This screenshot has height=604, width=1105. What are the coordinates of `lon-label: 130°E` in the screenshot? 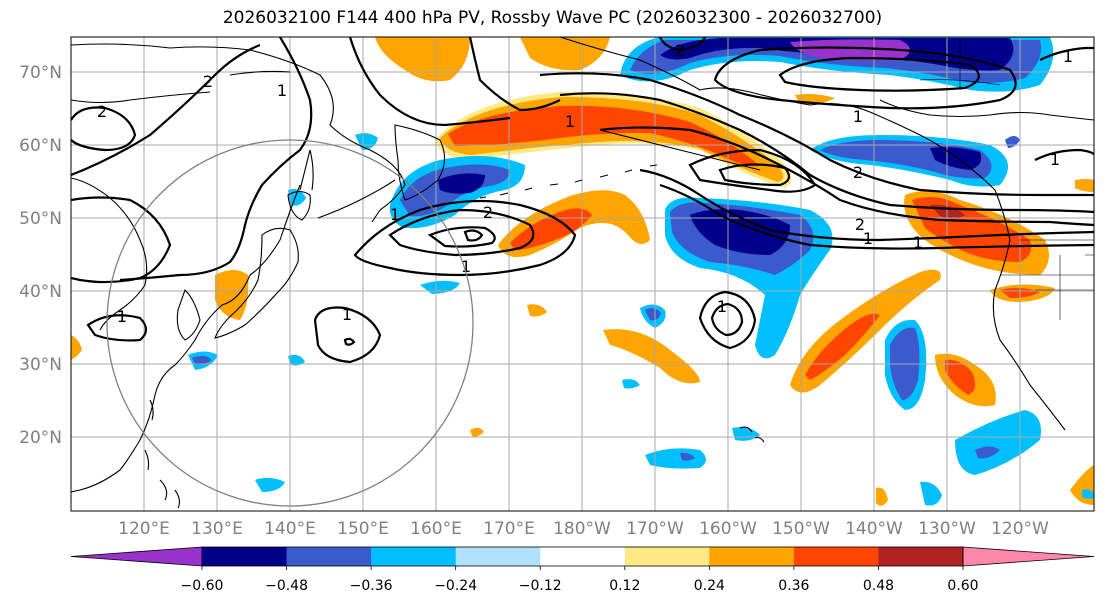 It's located at (217, 529).